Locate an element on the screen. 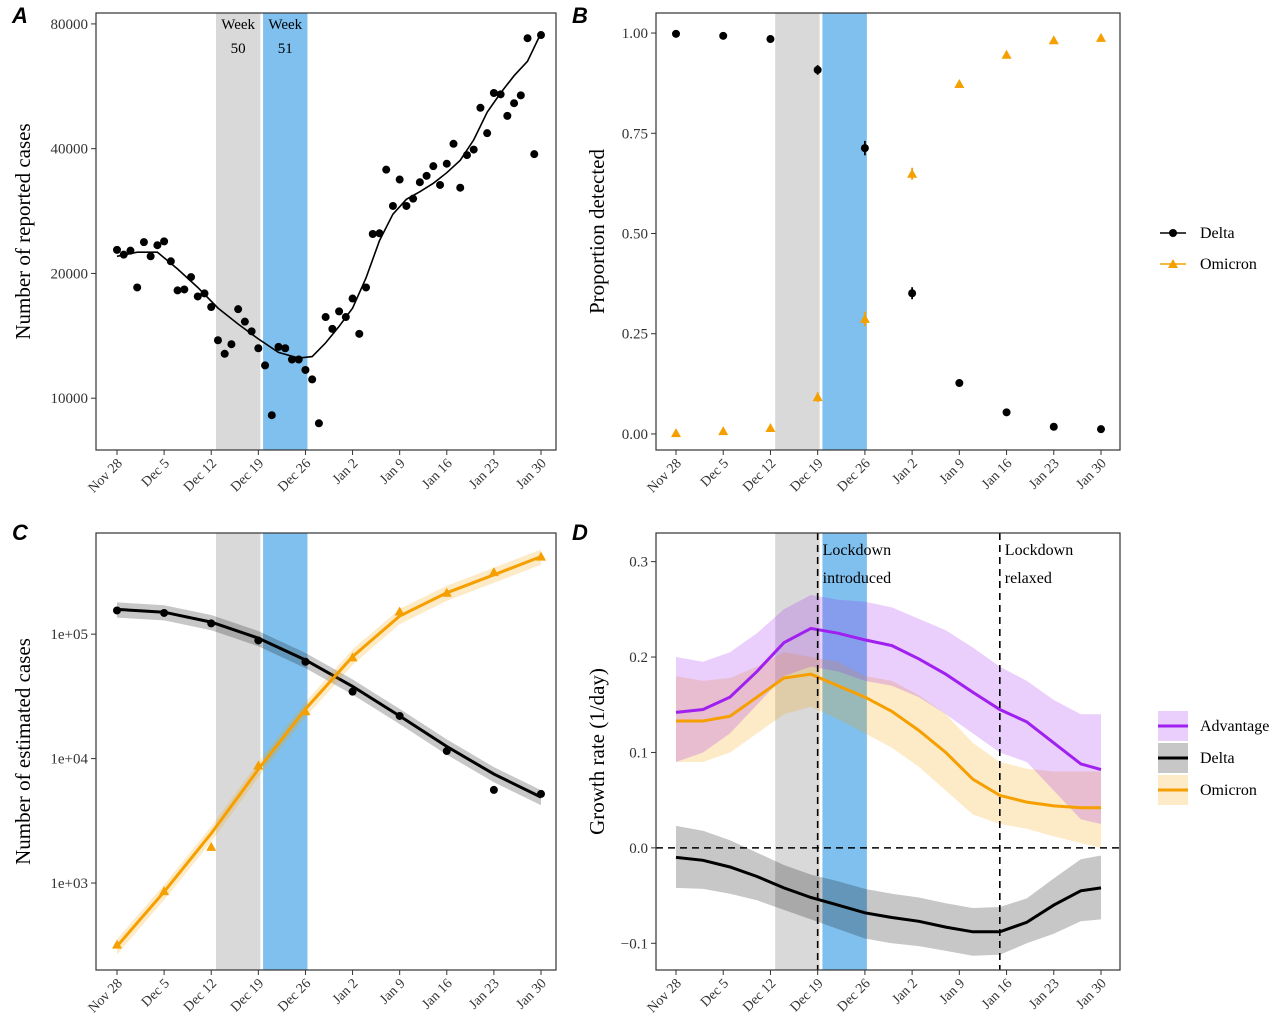 The image size is (1280, 1029). omicron-ci-band is located at coordinates (888, 750).